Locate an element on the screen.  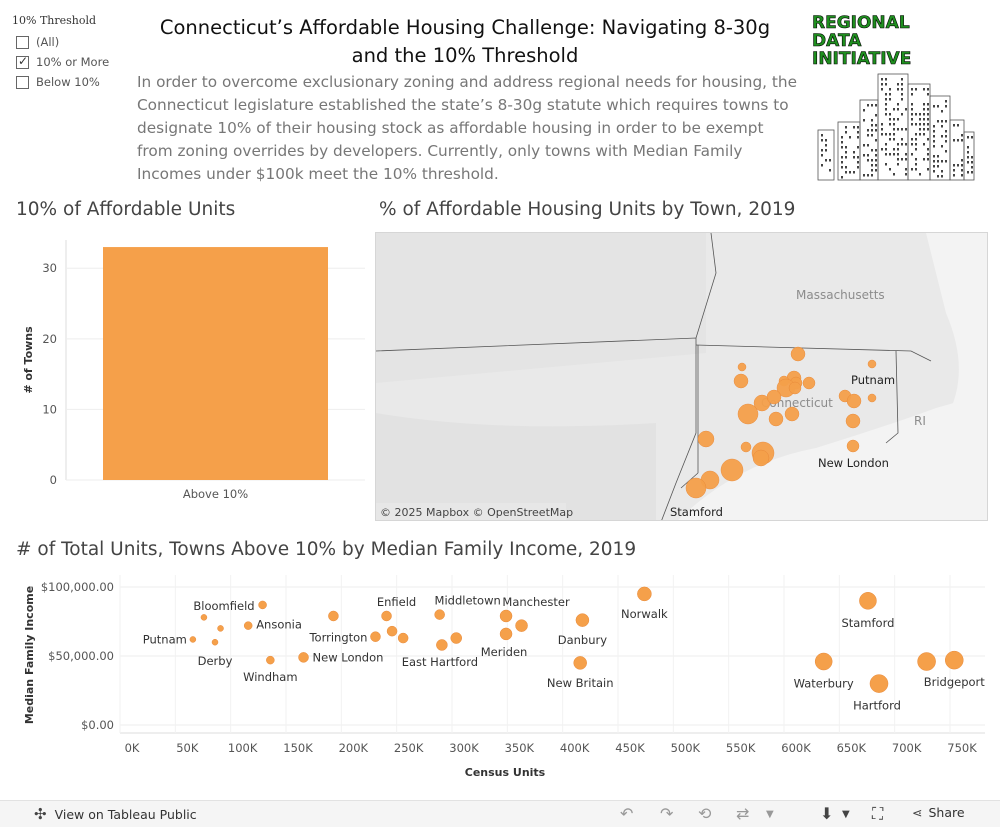
bar-y-tick-label: 10 is located at coordinates (49, 409).